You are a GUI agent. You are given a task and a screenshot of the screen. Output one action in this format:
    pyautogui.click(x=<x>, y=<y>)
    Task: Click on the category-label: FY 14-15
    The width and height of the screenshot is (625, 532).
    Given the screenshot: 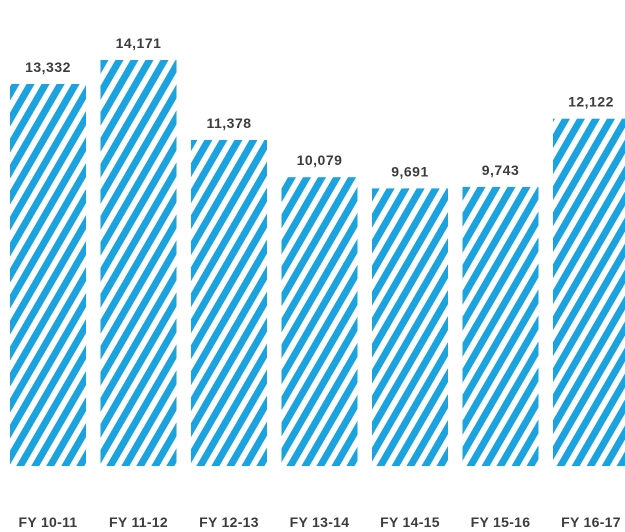 What is the action you would take?
    pyautogui.click(x=410, y=522)
    